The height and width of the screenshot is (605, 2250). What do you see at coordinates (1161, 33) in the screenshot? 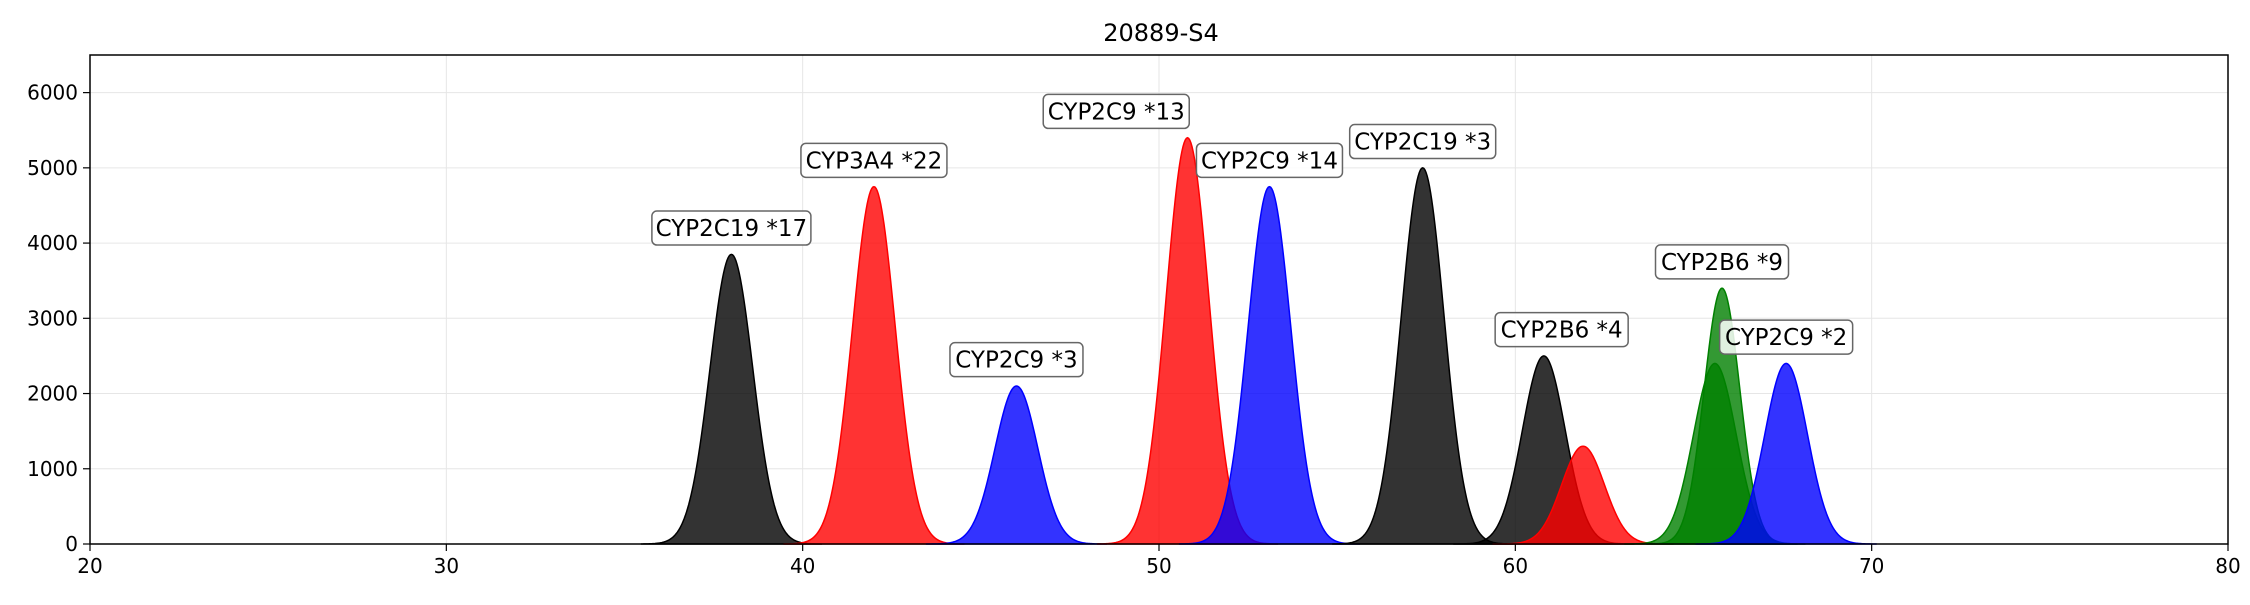
I see `chart-title: 20889-S4` at bounding box center [1161, 33].